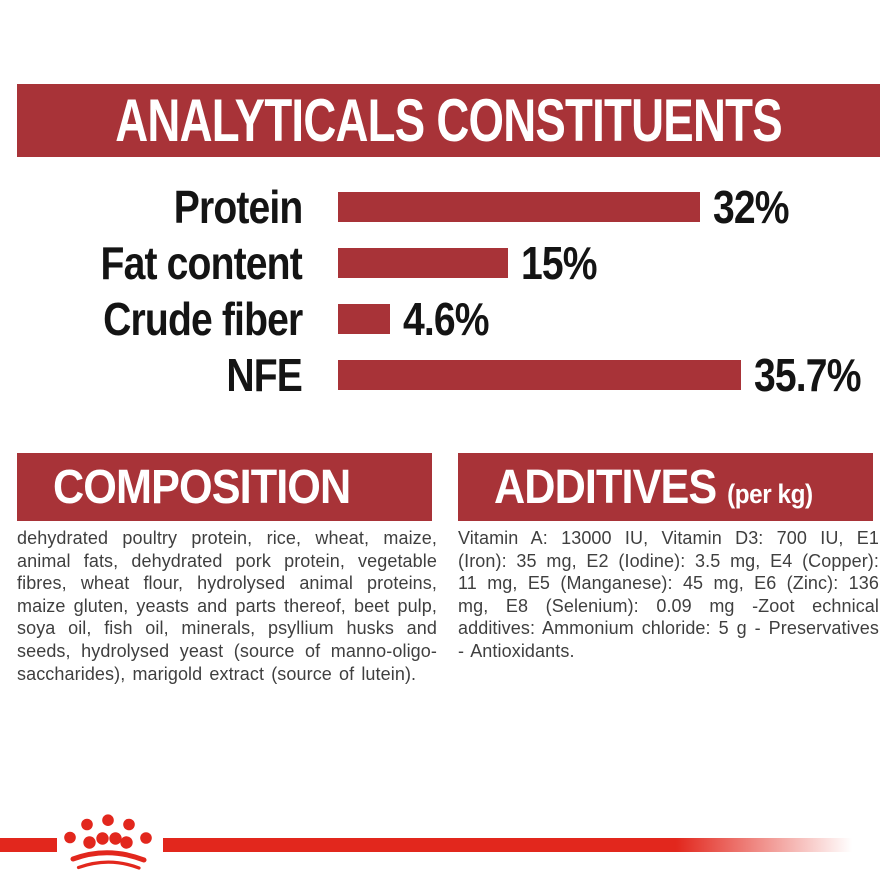 Image resolution: width=896 pixels, height=896 pixels. Describe the element at coordinates (28, 845) in the screenshot. I see `brand-rule-left` at that location.